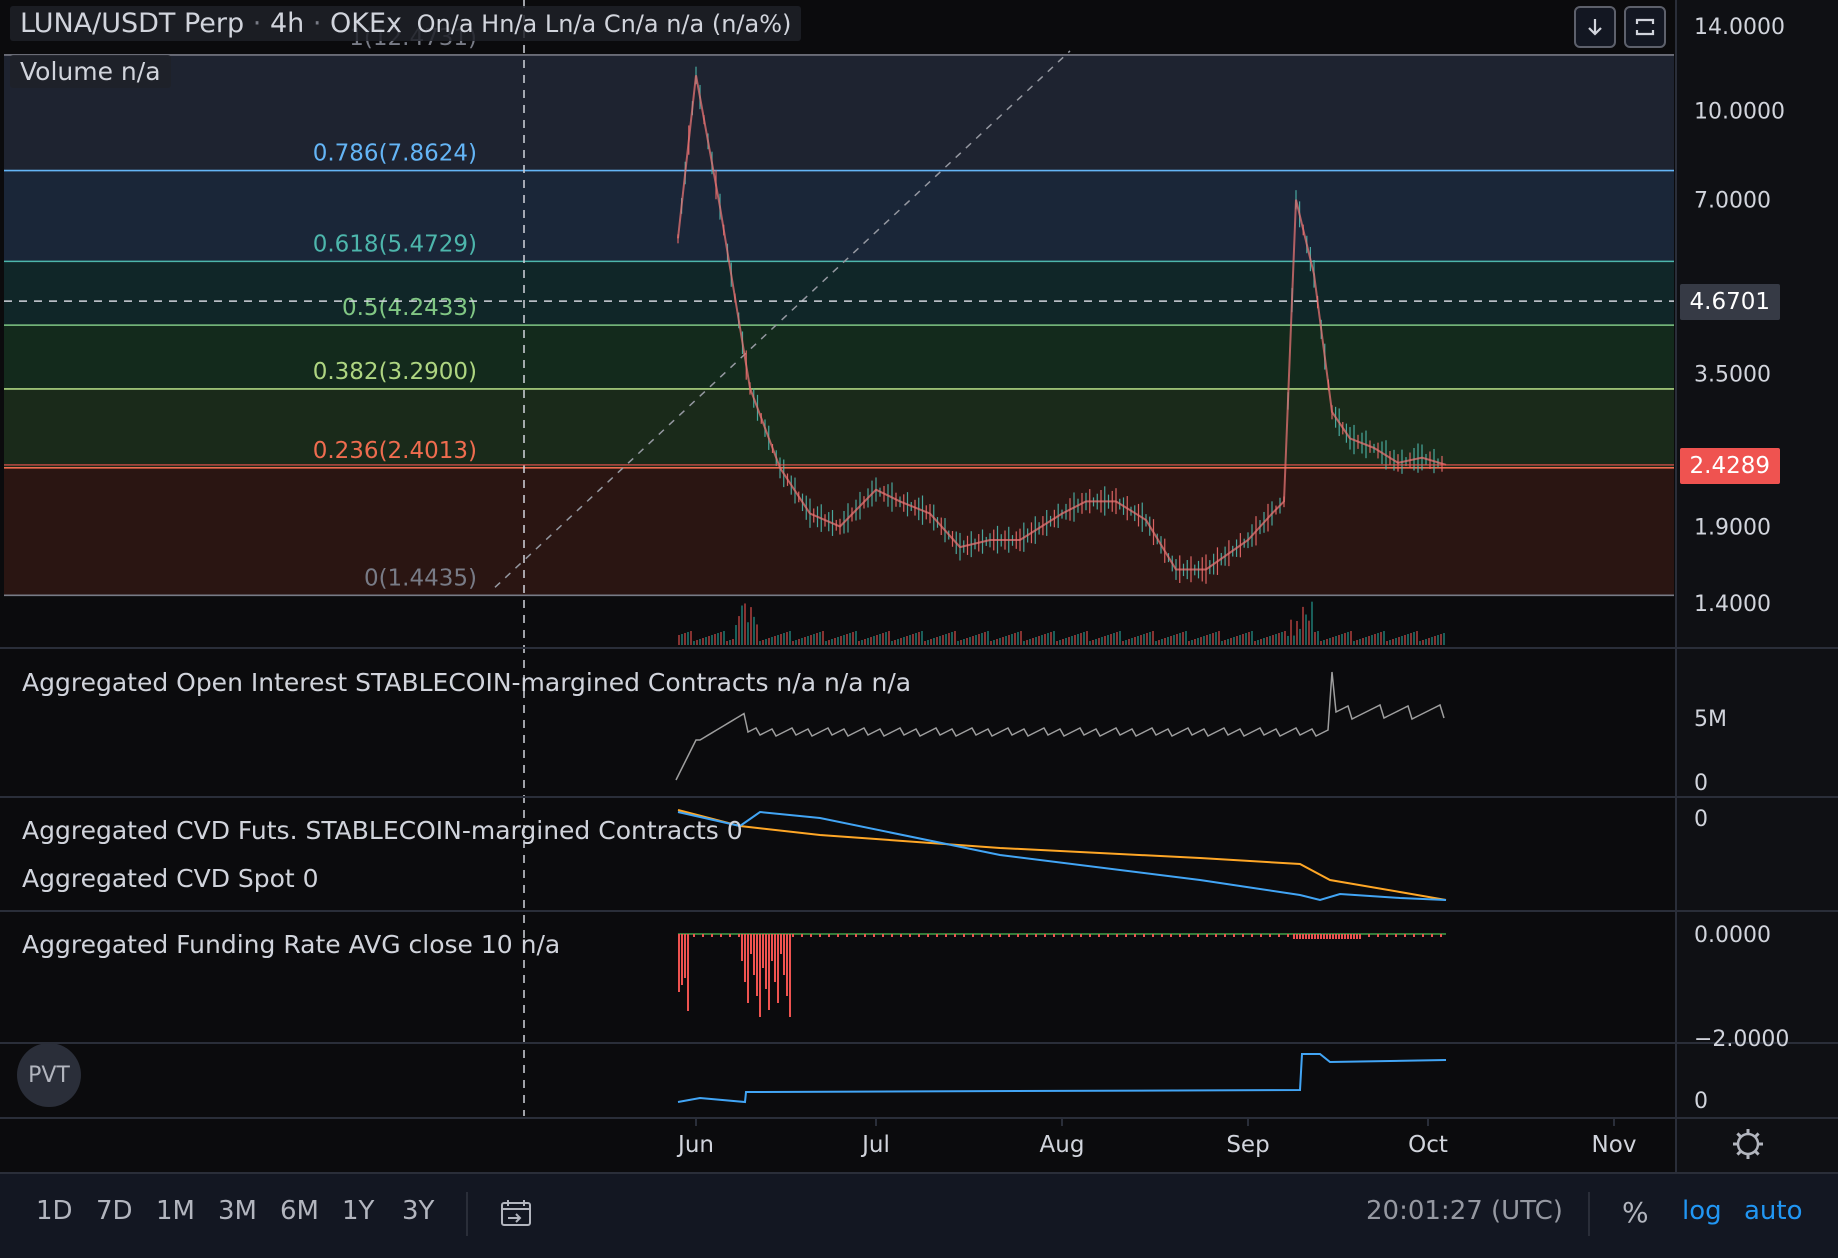 Image resolution: width=1838 pixels, height=1258 pixels. Describe the element at coordinates (54, 1211) in the screenshot. I see `range-1d-button: 1D` at that location.